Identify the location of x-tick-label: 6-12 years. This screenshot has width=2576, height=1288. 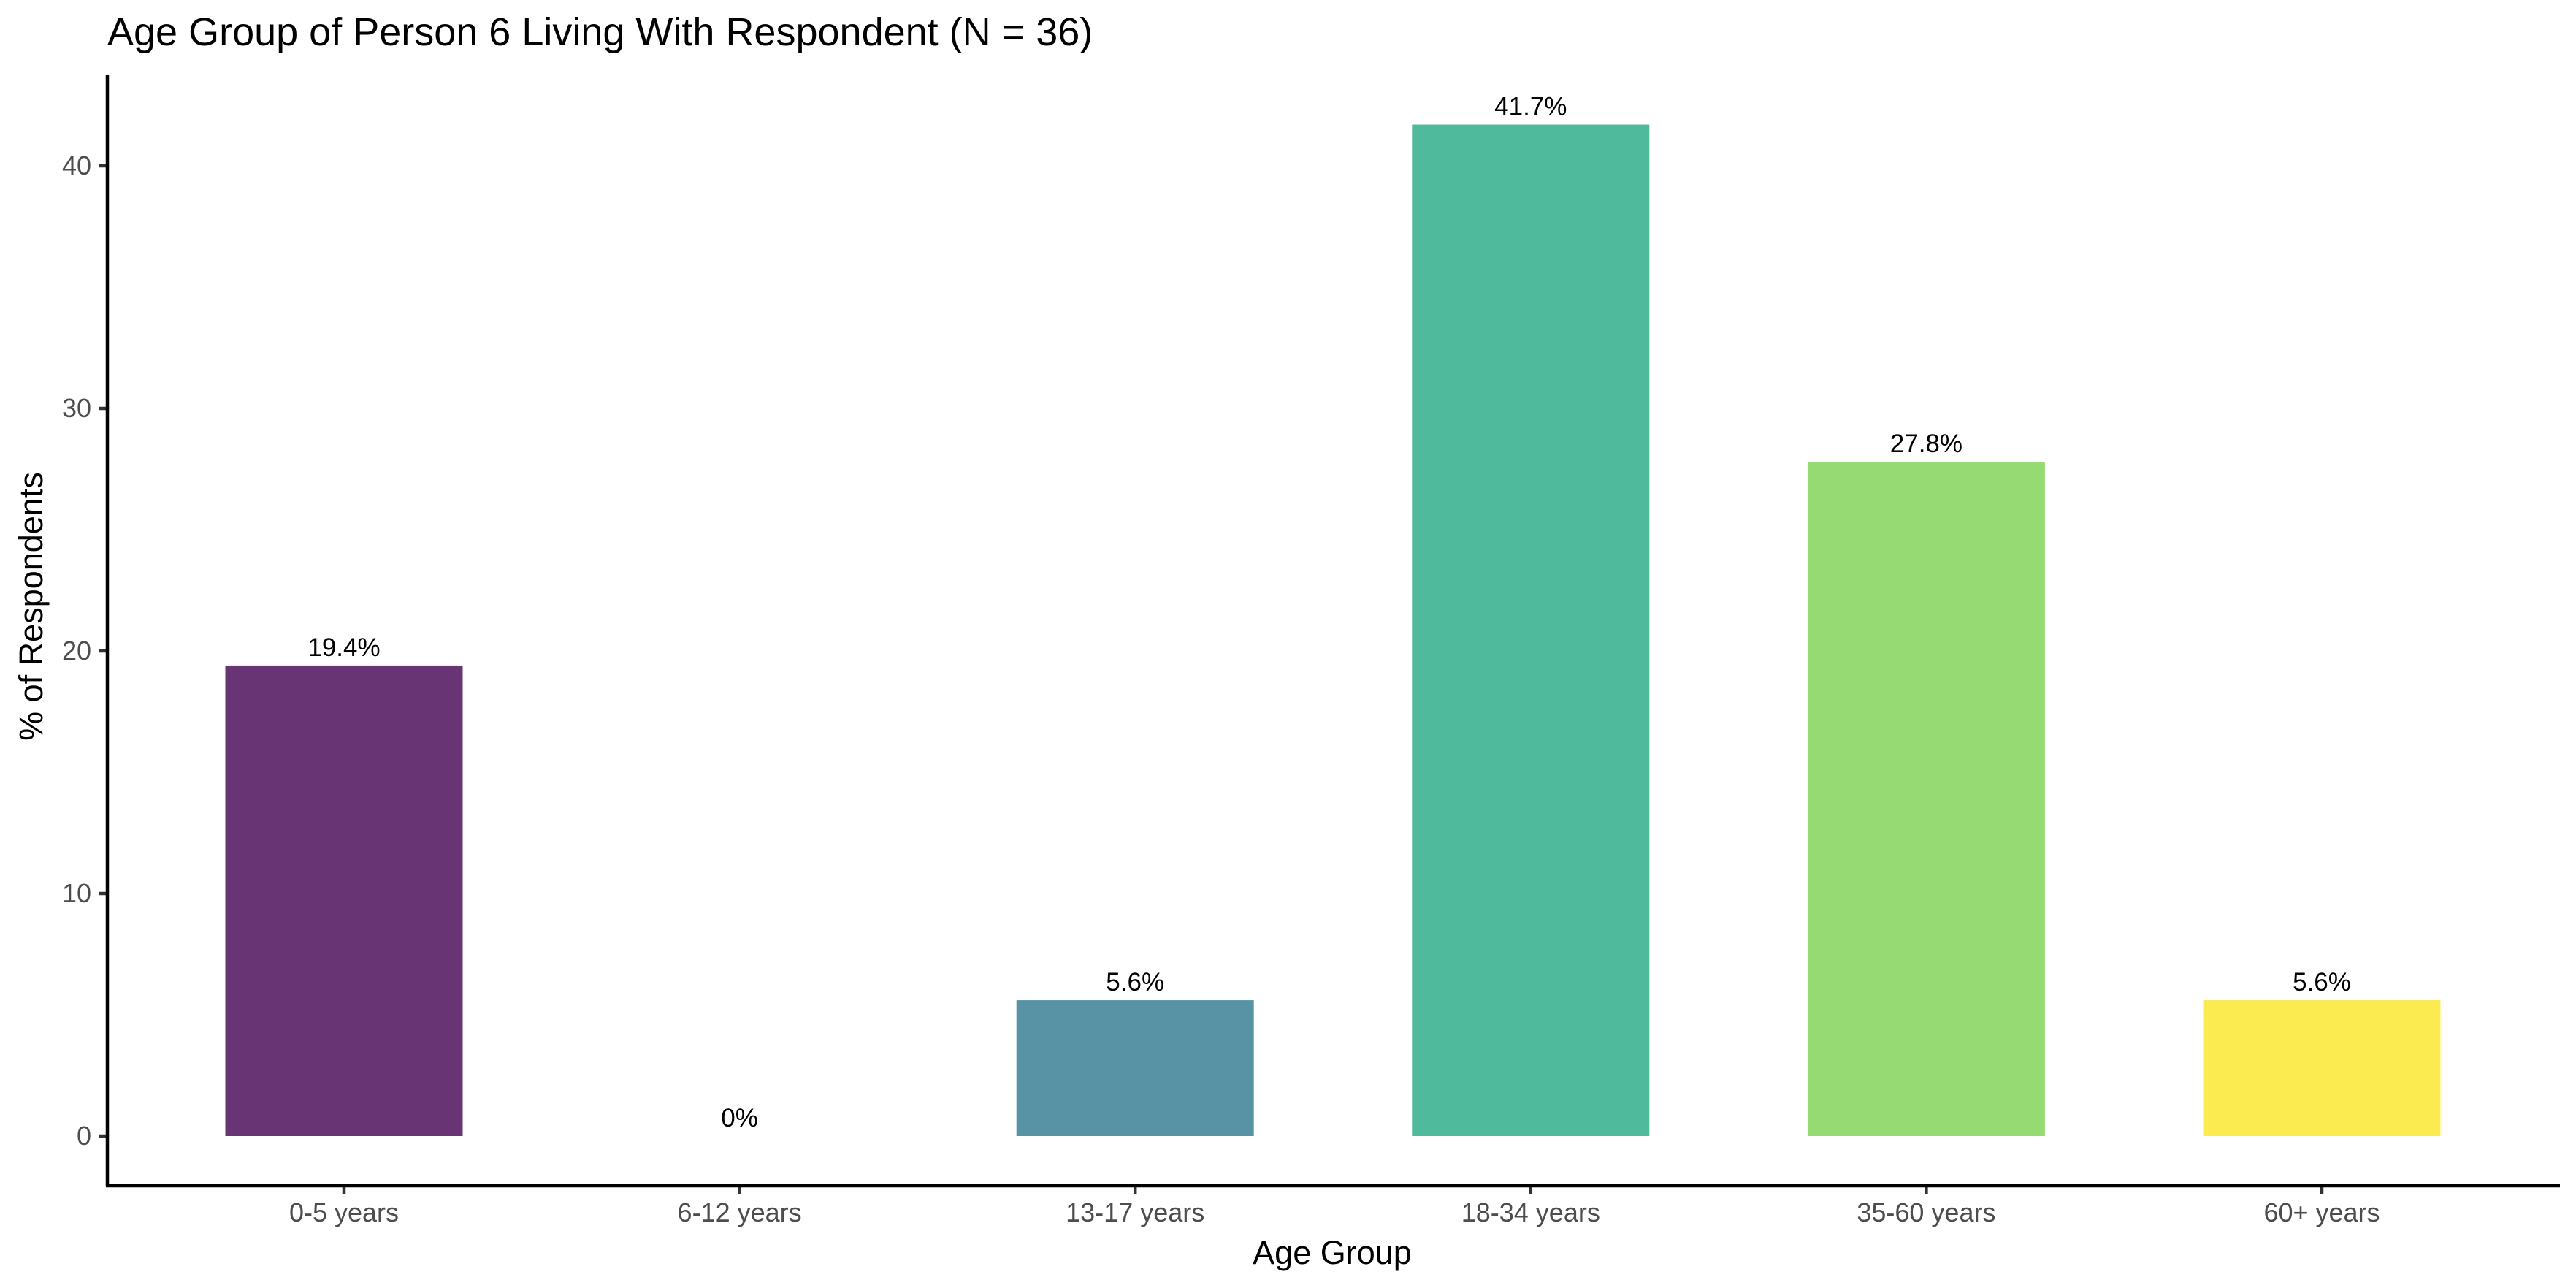
(740, 1212).